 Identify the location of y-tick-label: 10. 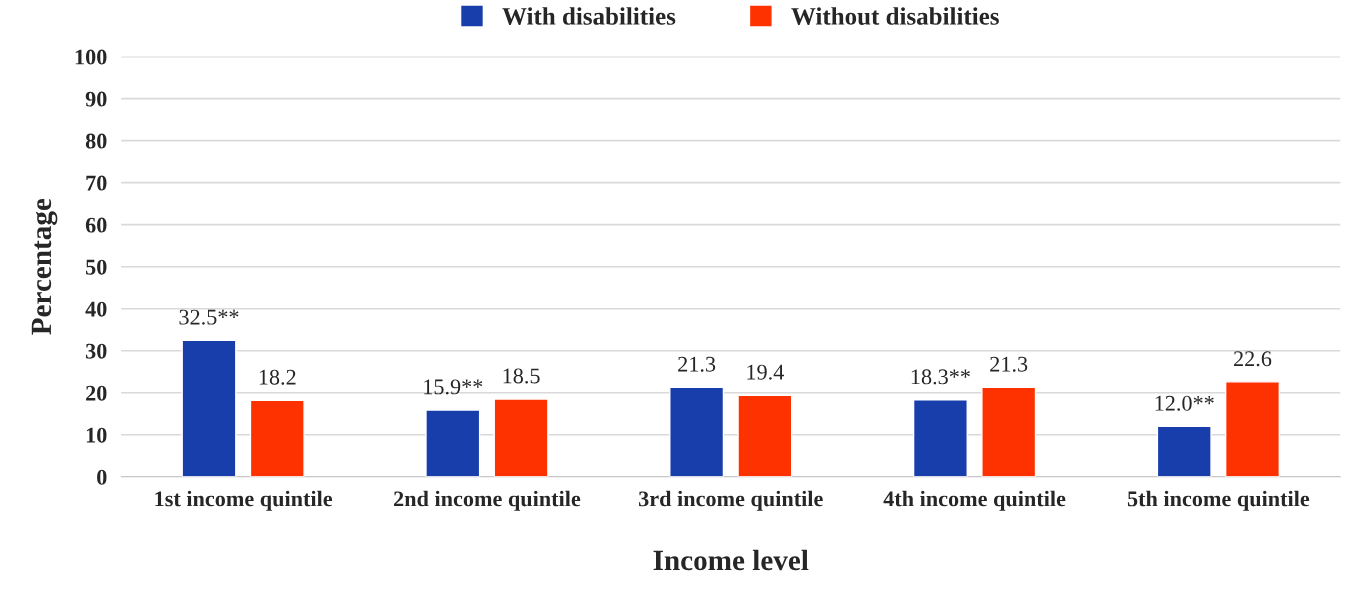
(96, 435).